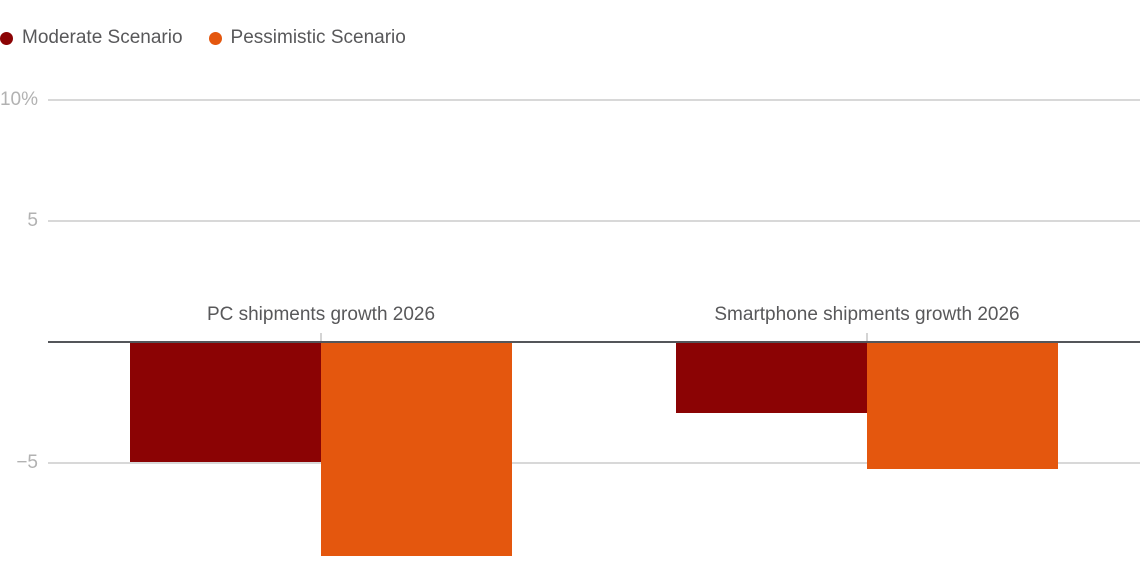 The height and width of the screenshot is (570, 1140). Describe the element at coordinates (321, 314) in the screenshot. I see `category-label-0: PC shipments growth 2026` at that location.